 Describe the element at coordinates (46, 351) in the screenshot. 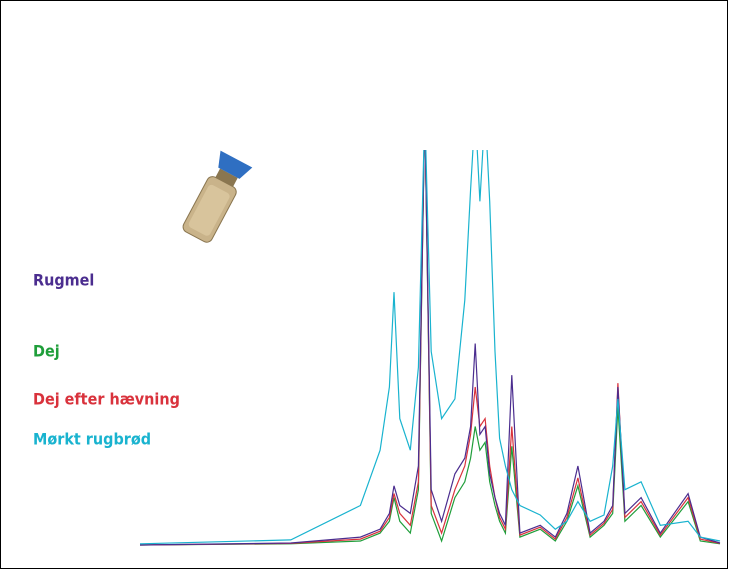

I see `legend-label: Dej` at that location.